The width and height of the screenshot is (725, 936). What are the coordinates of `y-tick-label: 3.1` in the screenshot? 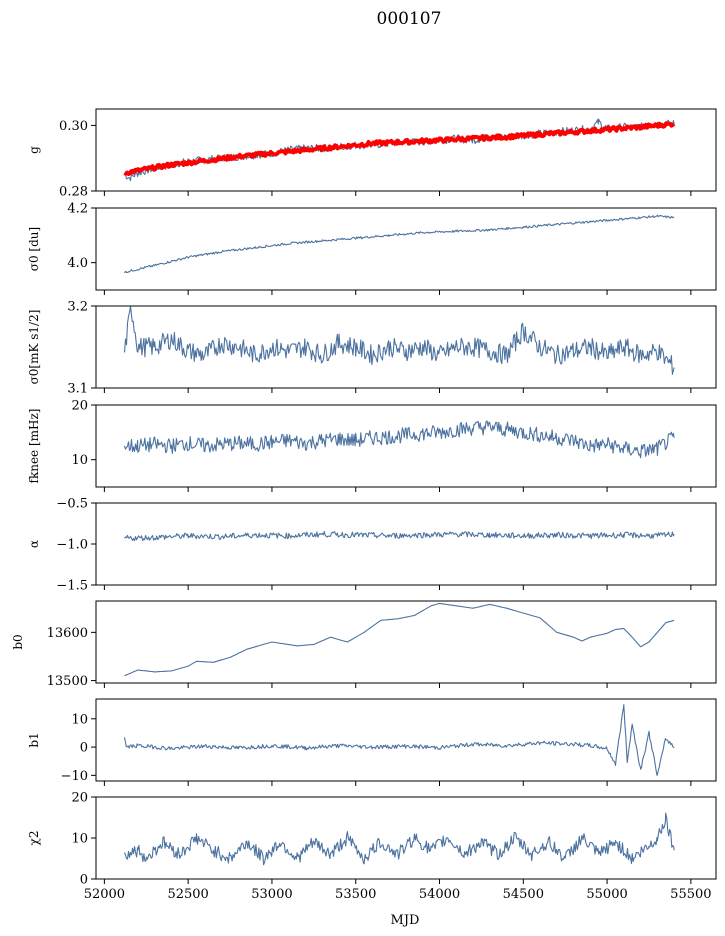 It's located at (77, 389).